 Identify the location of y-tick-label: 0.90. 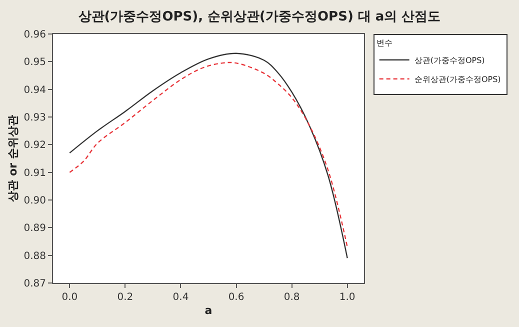
(35, 201).